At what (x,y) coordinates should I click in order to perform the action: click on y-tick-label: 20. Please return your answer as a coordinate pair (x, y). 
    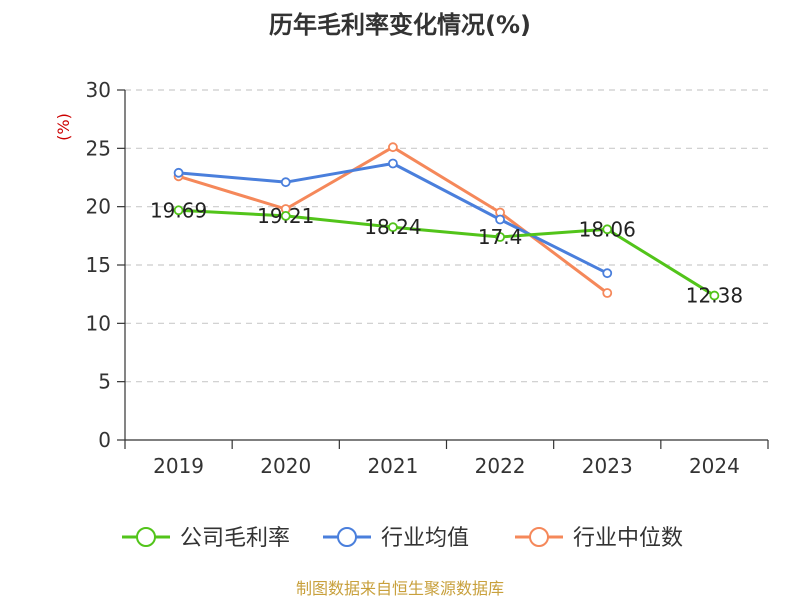
    Looking at the image, I should click on (98, 207).